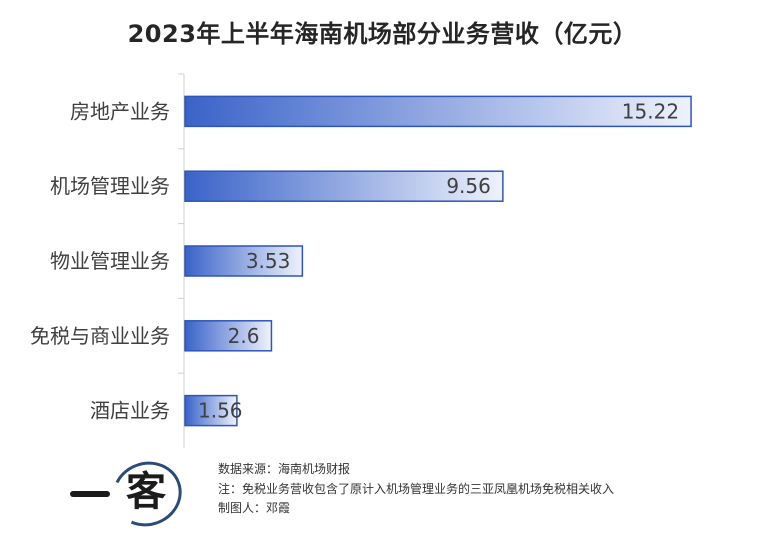  What do you see at coordinates (244, 336) in the screenshot?
I see `value-label: 2.6` at bounding box center [244, 336].